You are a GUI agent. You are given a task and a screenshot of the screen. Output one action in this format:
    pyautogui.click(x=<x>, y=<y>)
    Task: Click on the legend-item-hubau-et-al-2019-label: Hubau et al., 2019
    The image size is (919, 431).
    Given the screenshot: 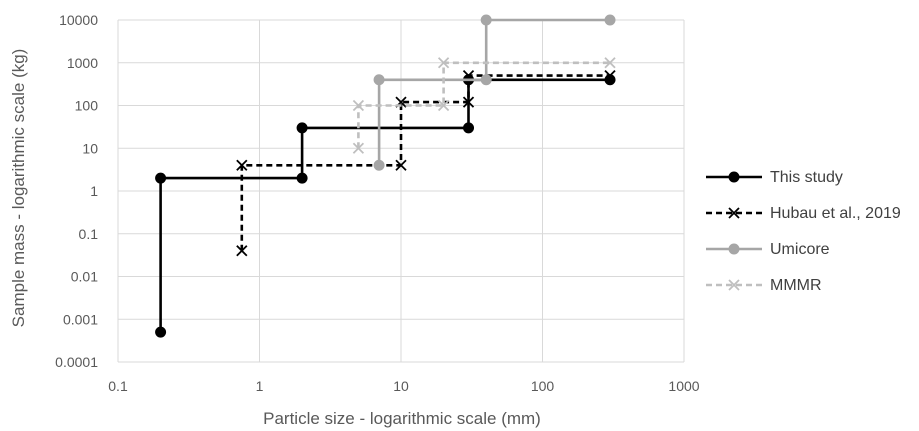 What is the action you would take?
    pyautogui.click(x=835, y=213)
    